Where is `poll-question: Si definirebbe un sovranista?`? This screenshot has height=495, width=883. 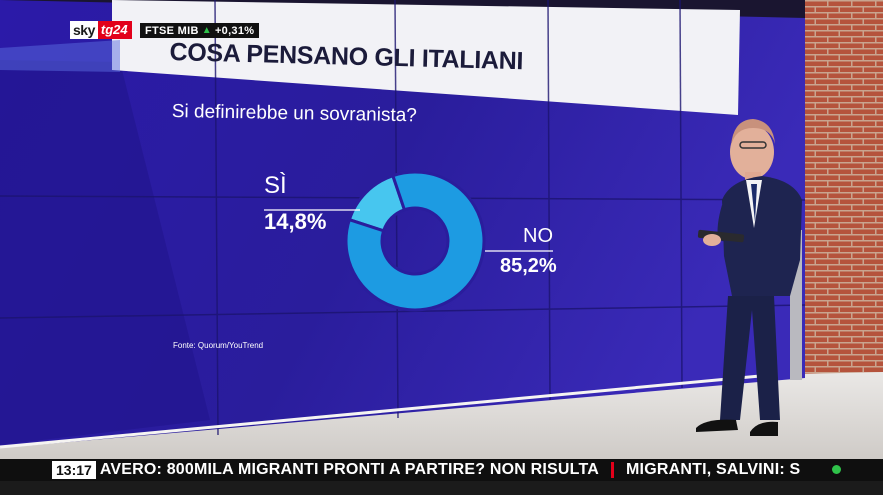
poll-question: Si definirebbe un sovranista? is located at coordinates (294, 114).